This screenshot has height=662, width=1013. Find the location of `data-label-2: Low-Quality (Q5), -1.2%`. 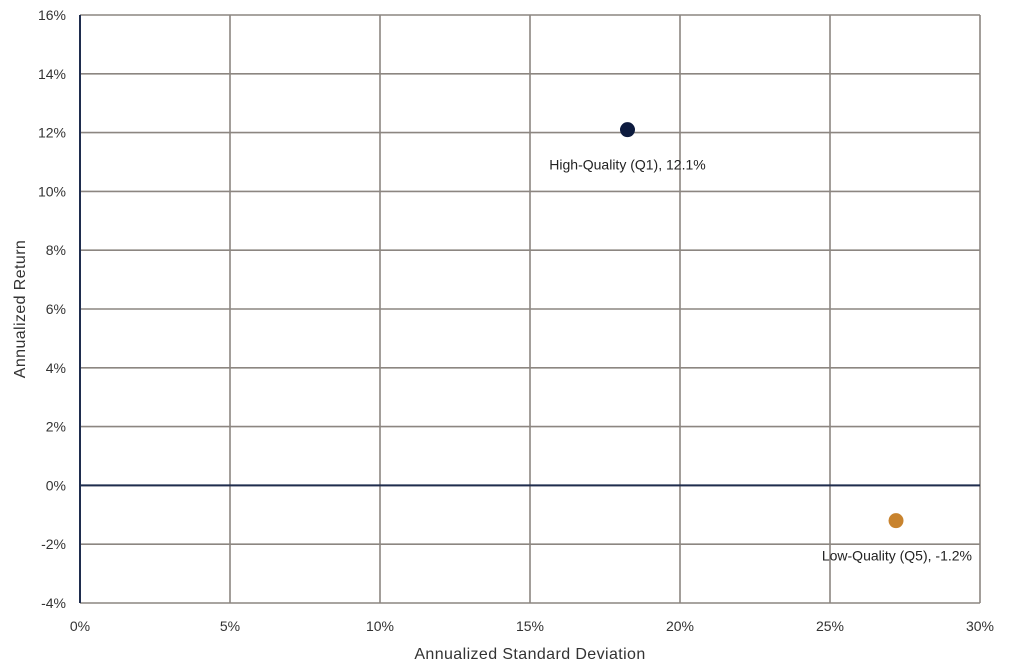

data-label-2: Low-Quality (Q5), -1.2% is located at coordinates (897, 556).